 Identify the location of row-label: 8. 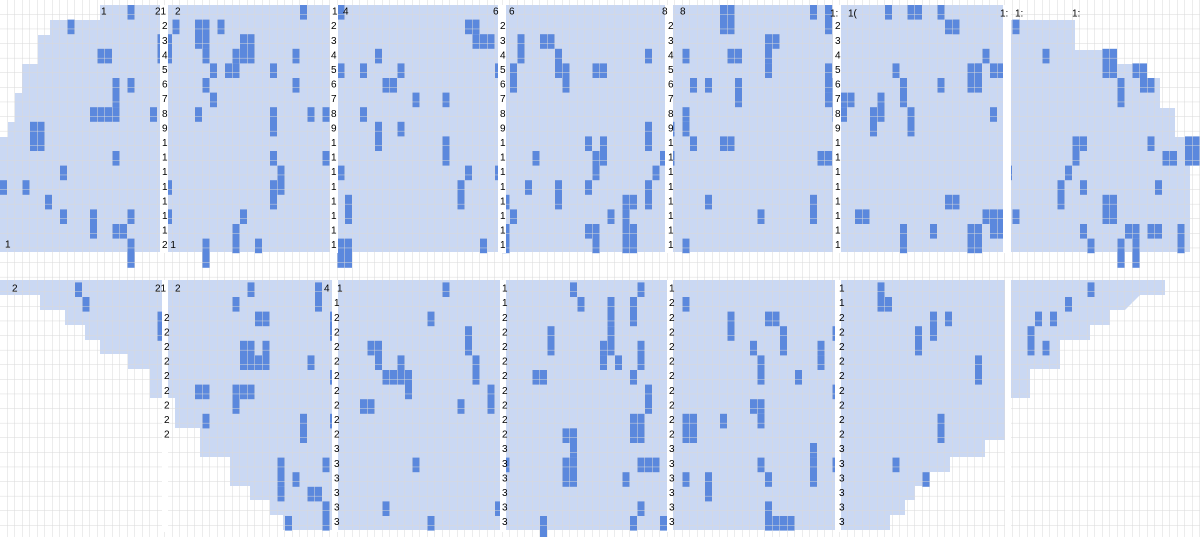
(165, 114).